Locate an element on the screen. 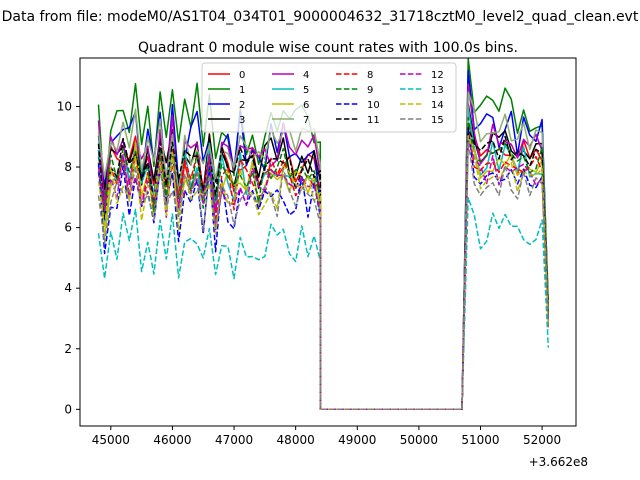 This screenshot has width=640, height=480. legend-label-1: 1 is located at coordinates (242, 90).